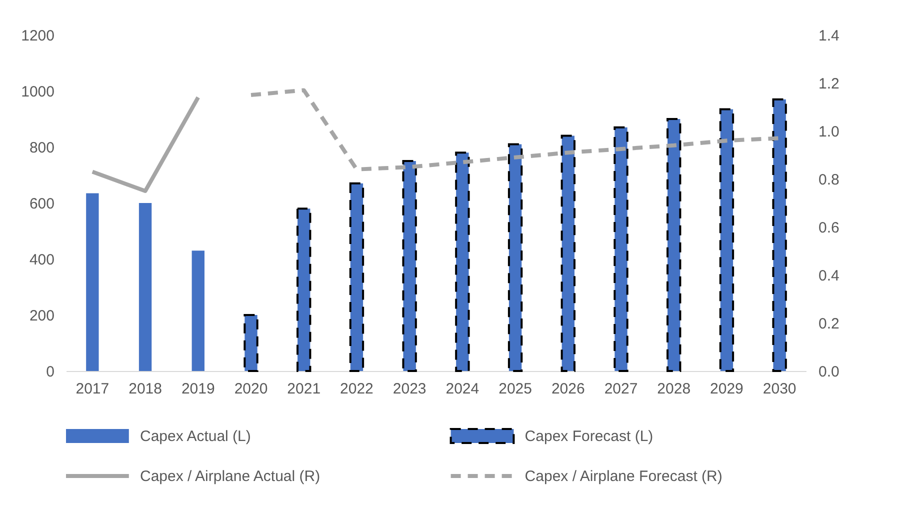 This screenshot has height=531, width=911. I want to click on y2-tick-label: 0.2, so click(829, 324).